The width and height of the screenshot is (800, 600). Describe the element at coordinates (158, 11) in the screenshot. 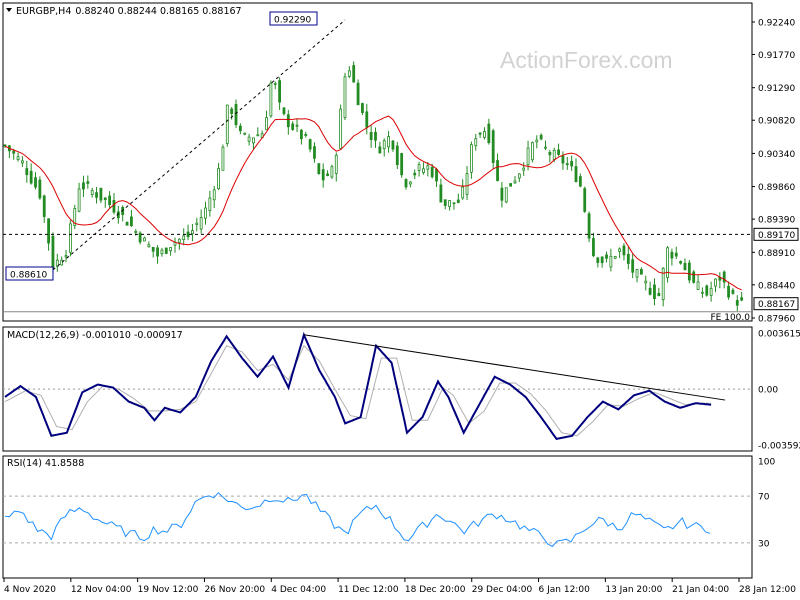

I see `ohlc-label: 0.88240 0.88244 0.88165 0.88167` at that location.